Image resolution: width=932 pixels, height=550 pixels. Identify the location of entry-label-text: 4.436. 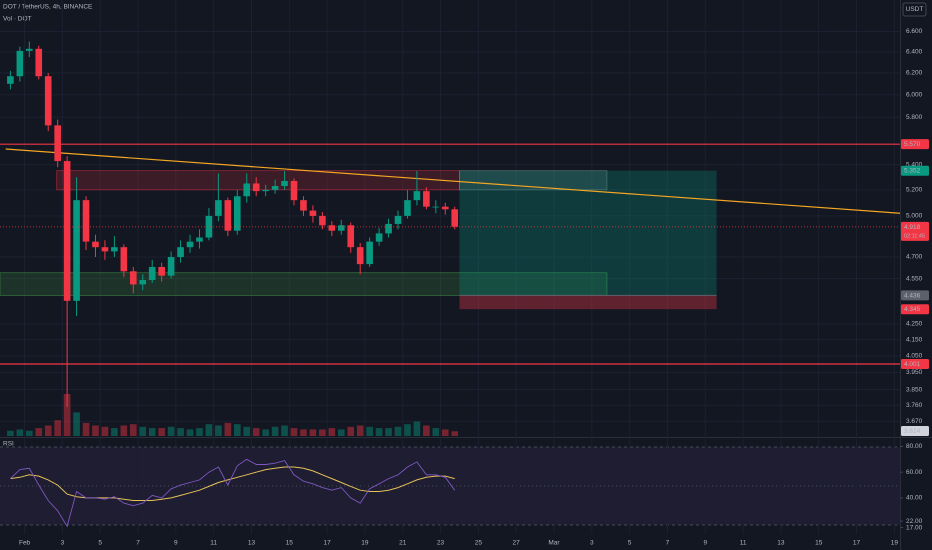
(912, 295).